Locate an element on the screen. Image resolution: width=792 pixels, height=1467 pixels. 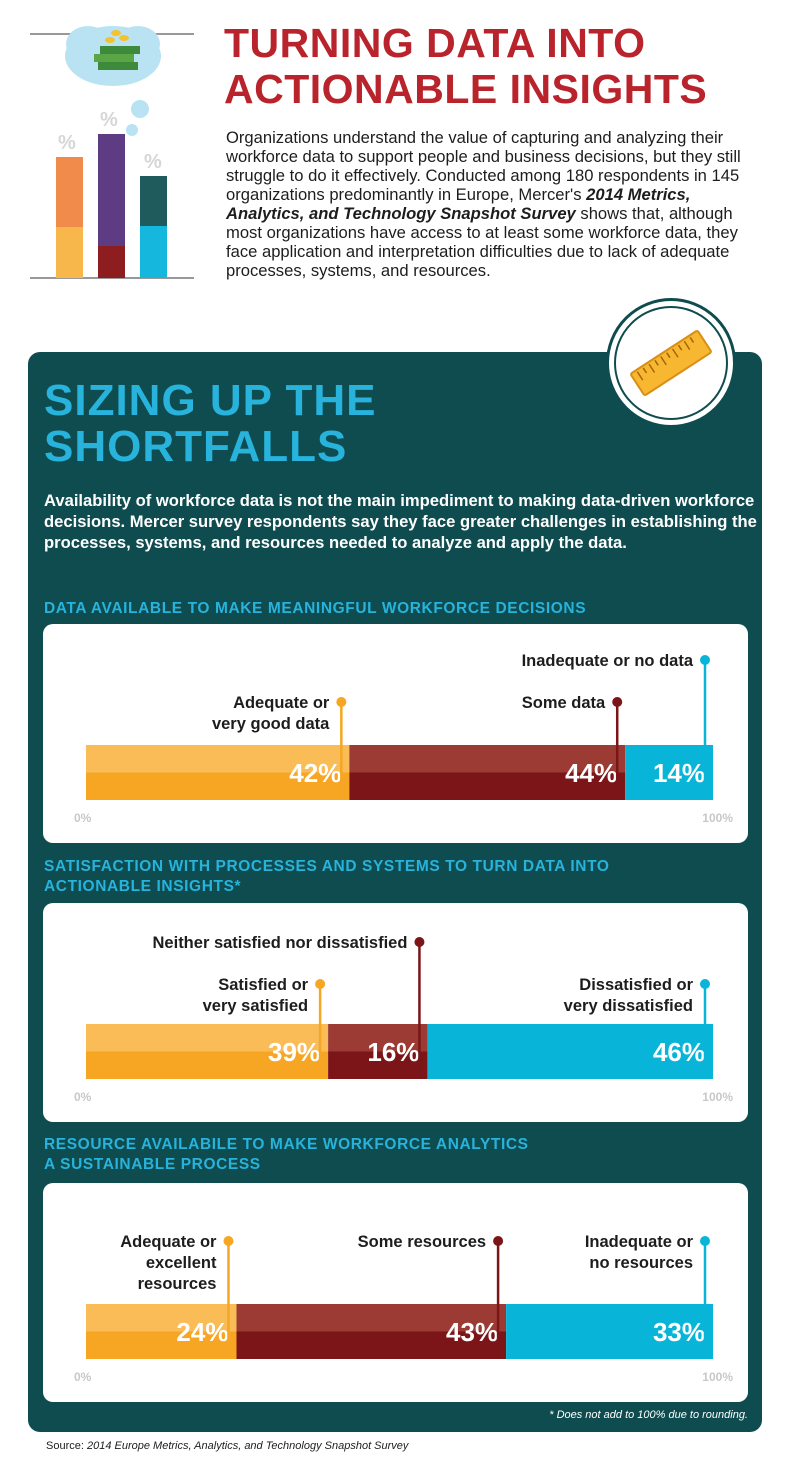
segment-label: Inadequate or is located at coordinates (639, 1242).